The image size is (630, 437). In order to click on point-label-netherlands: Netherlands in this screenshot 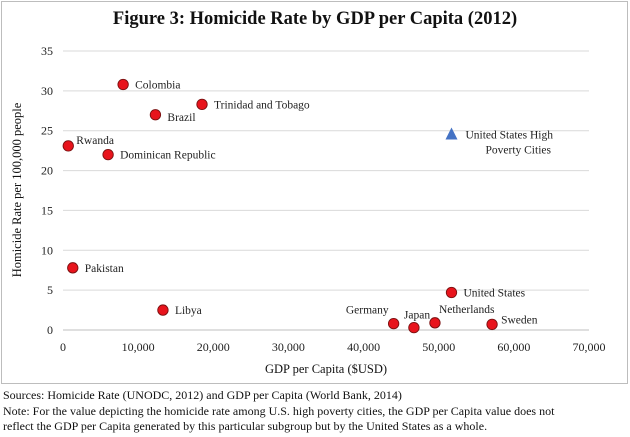, I will do `click(467, 310)`.